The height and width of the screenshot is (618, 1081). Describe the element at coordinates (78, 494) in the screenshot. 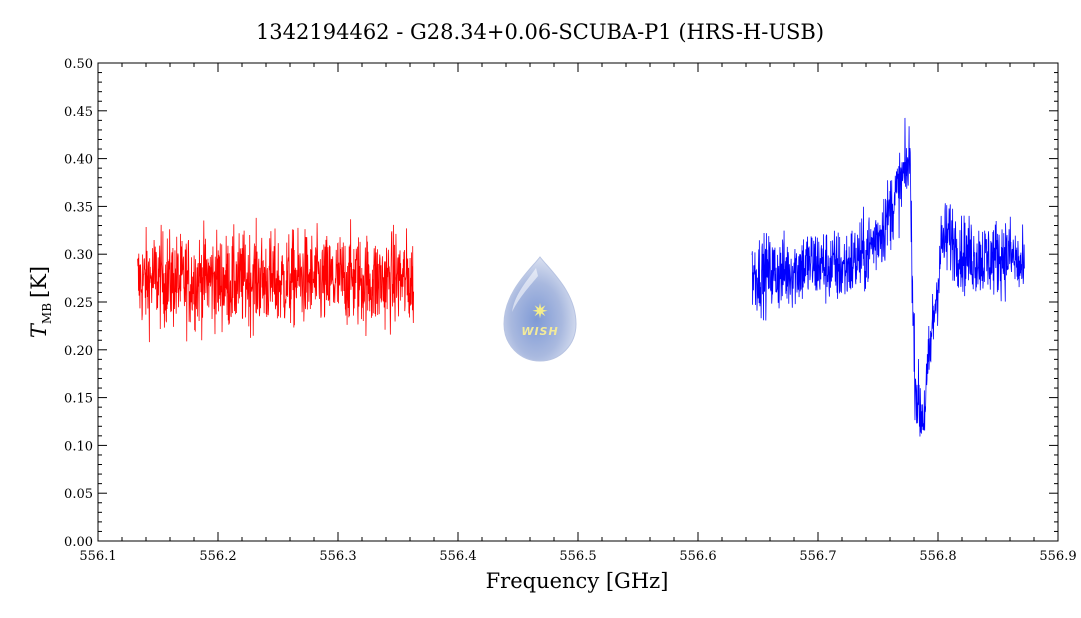

I see `y-tick-label: 0.05` at that location.